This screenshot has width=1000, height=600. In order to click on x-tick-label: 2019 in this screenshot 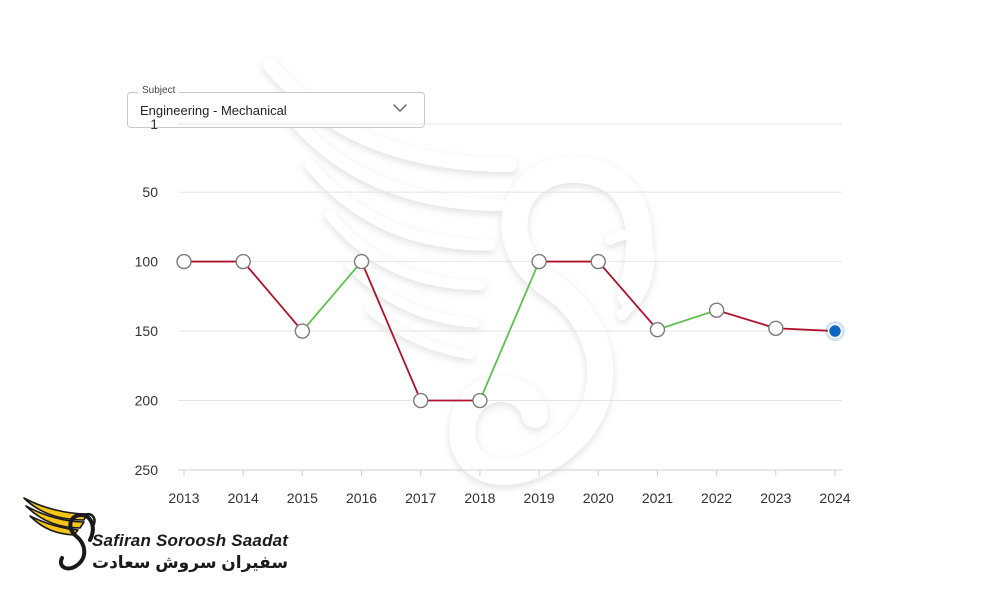, I will do `click(539, 498)`.